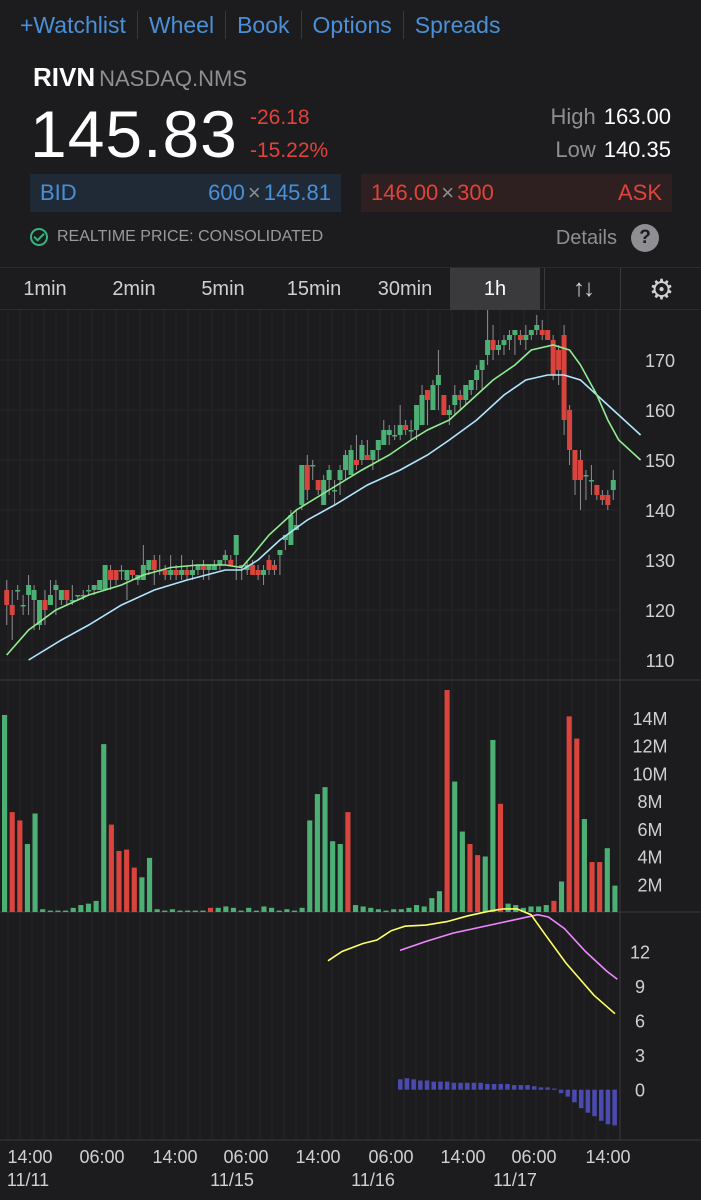 The image size is (701, 1200). I want to click on price-tick-label: 160, so click(660, 411).